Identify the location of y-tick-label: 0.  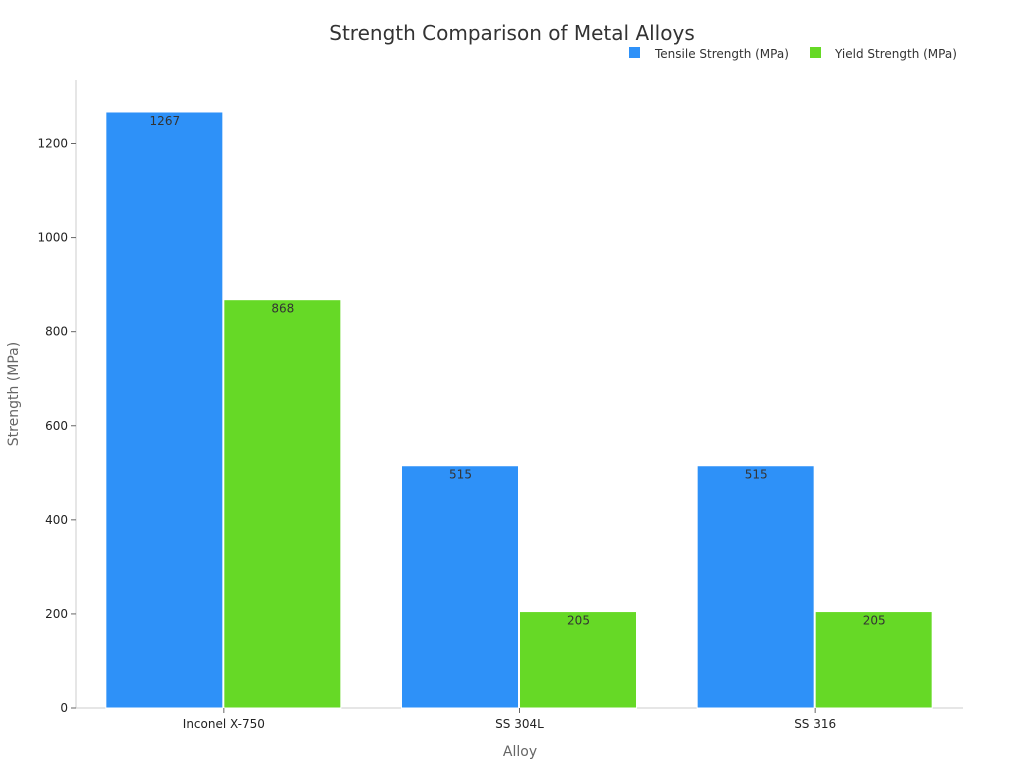
(64, 708).